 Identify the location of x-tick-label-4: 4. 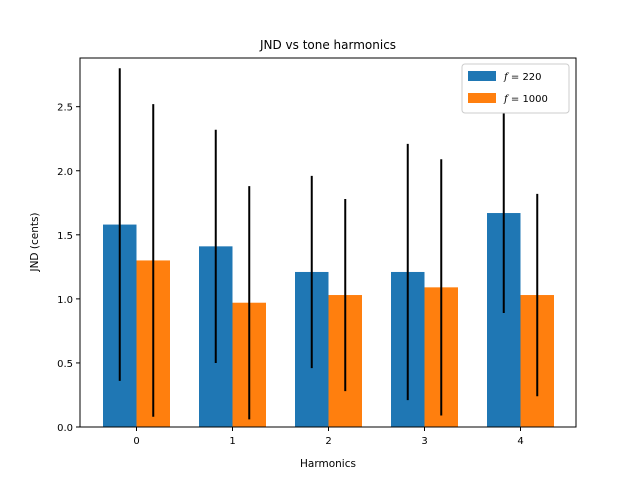
(520, 441).